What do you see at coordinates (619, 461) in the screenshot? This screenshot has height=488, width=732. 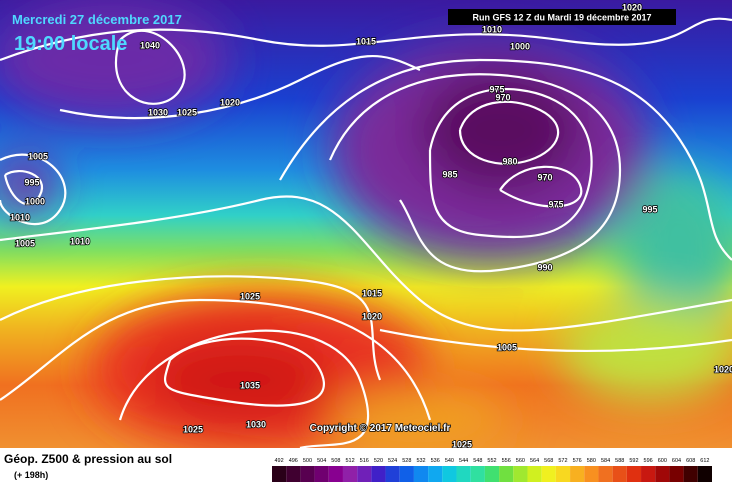 I see `scale-label: 588` at bounding box center [619, 461].